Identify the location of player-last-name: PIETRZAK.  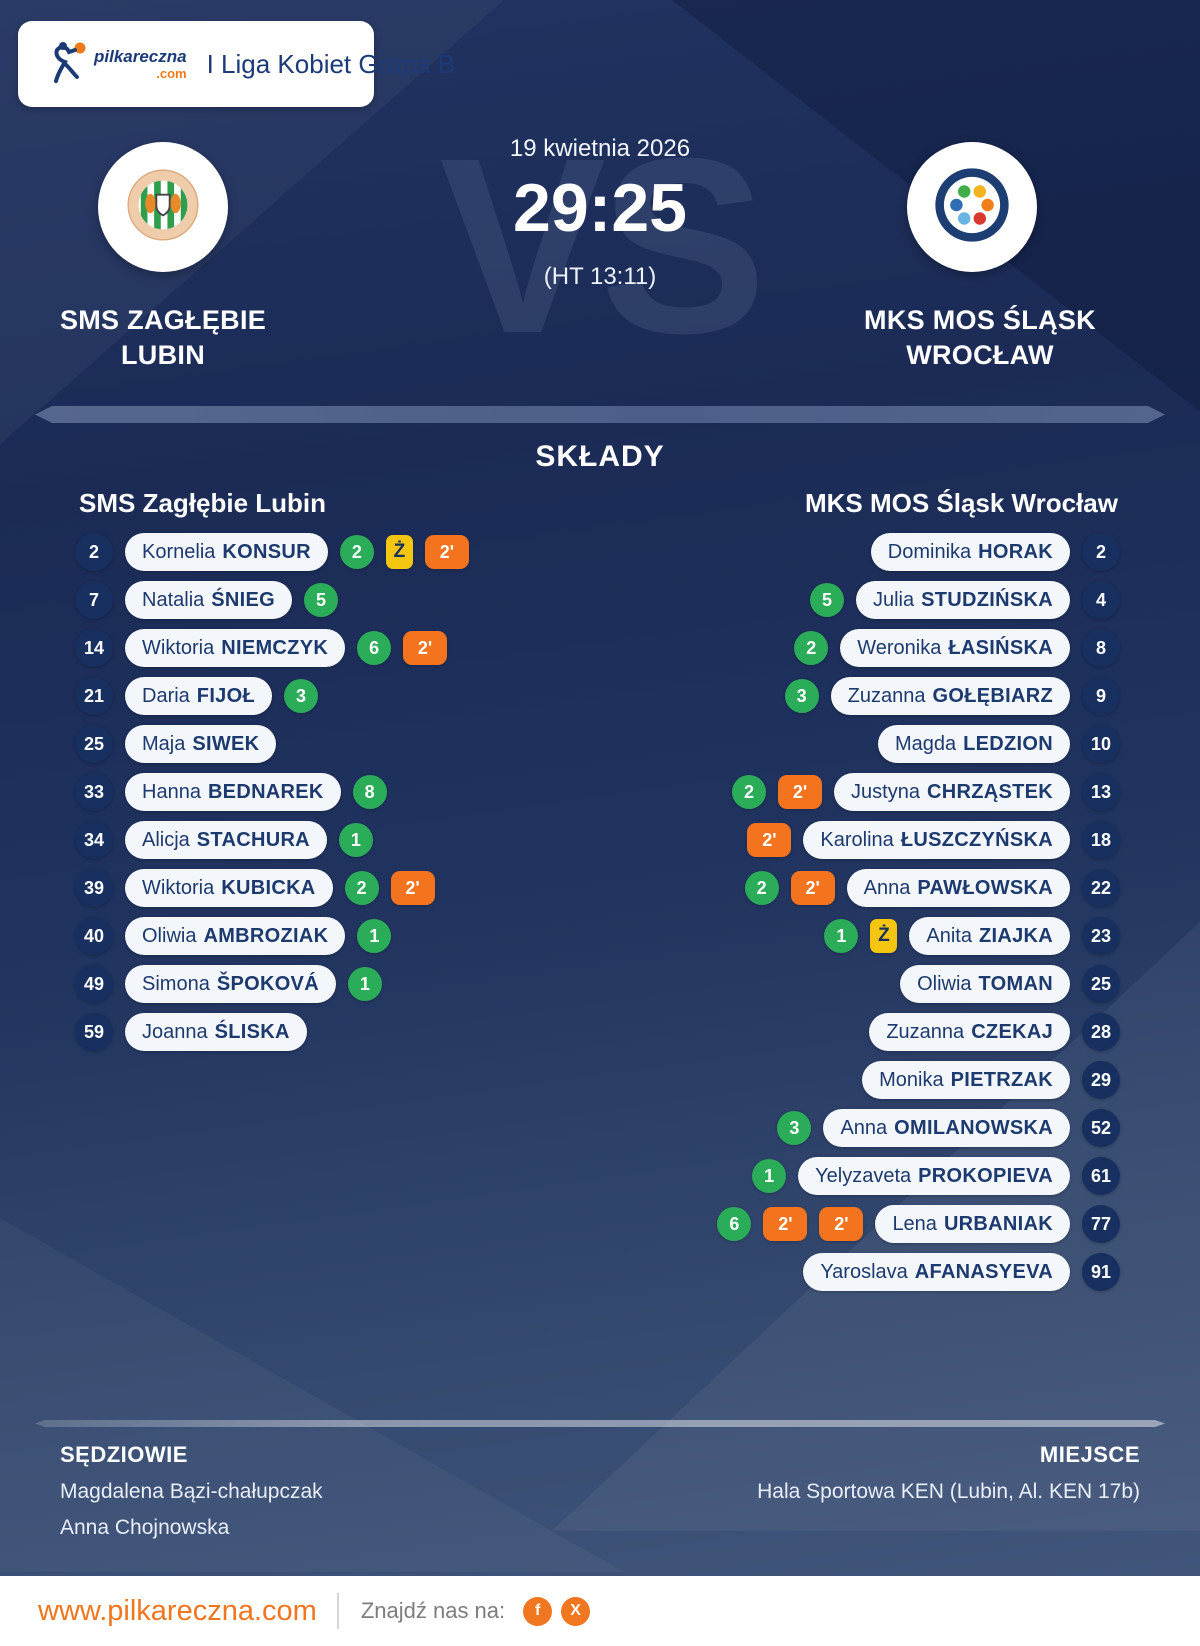
(1001, 1079).